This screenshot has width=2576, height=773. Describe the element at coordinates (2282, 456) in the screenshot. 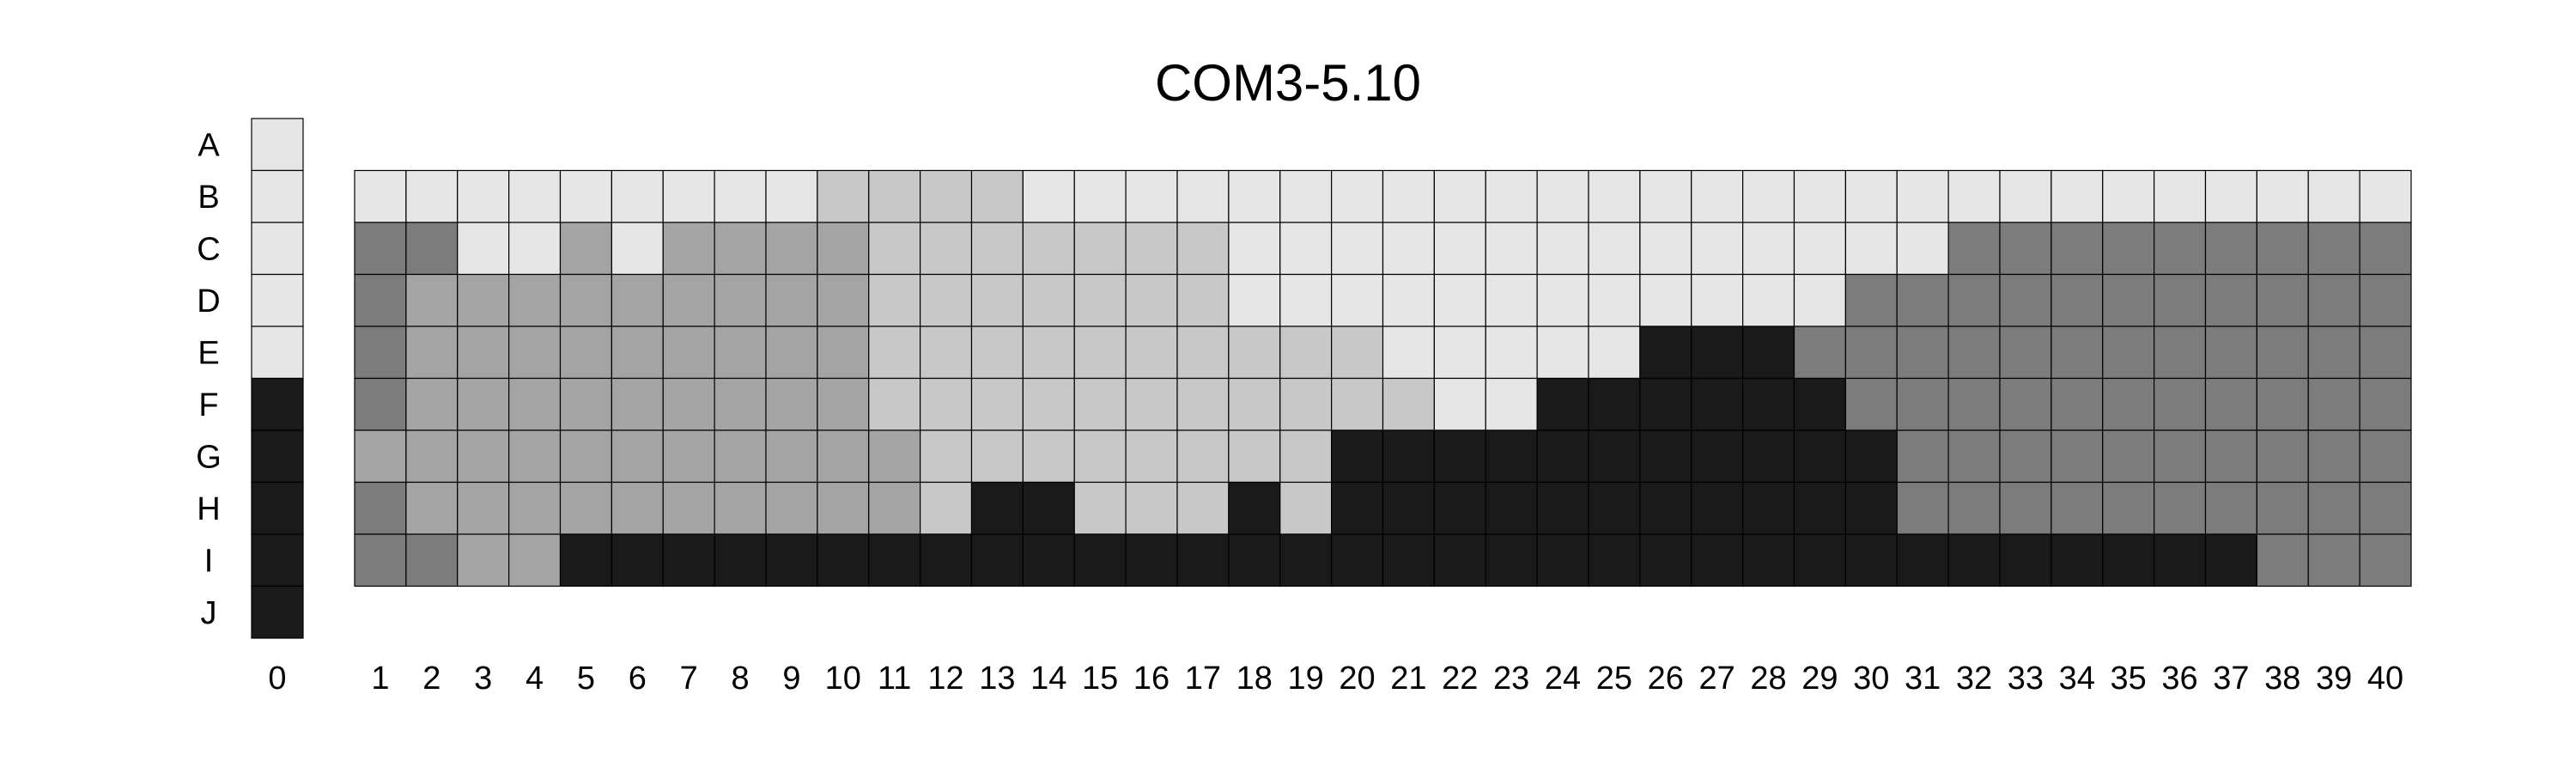

I see `heatmap-cell-G38` at that location.